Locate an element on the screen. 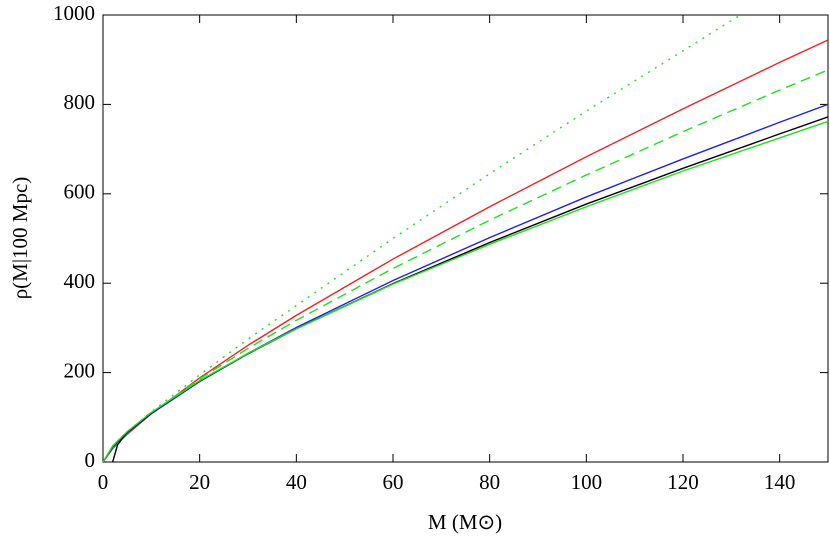  y-tick-label: 1000 is located at coordinates (74, 13).